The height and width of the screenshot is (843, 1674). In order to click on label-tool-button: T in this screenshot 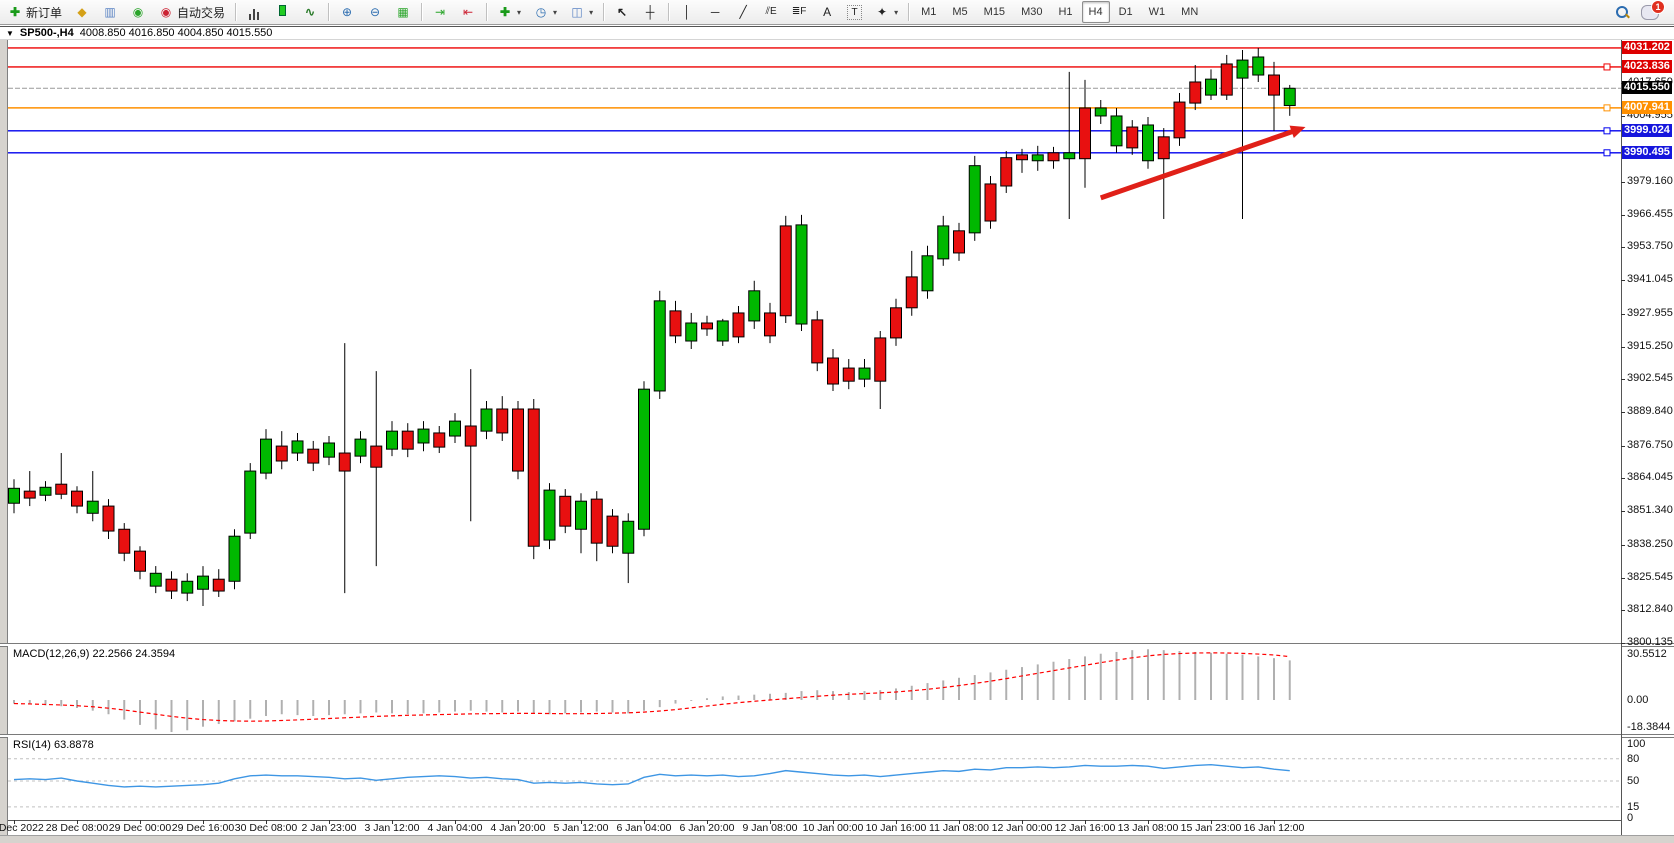, I will do `click(854, 12)`.